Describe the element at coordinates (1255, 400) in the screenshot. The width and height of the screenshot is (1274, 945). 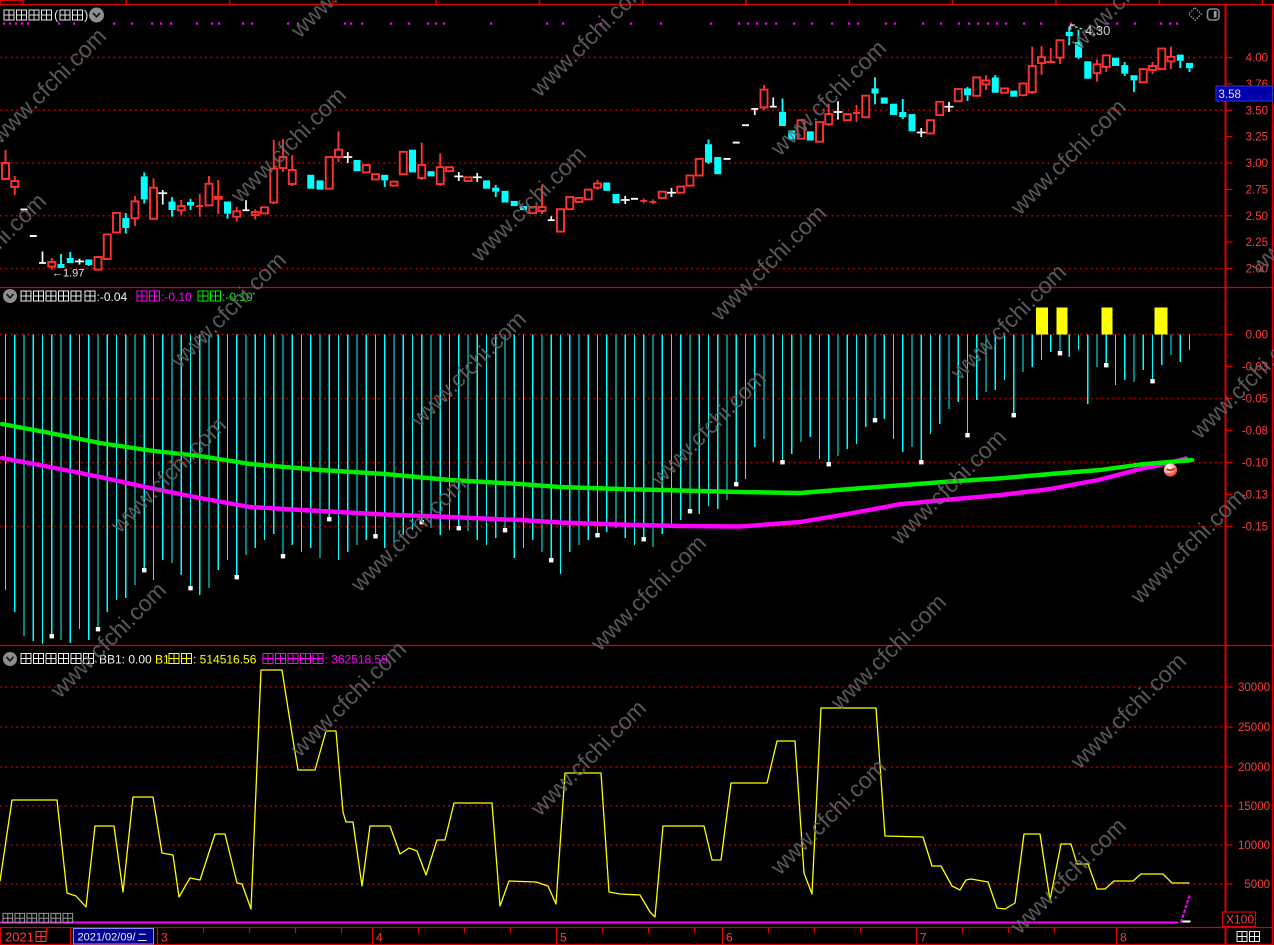
I see `svg-text: -0.05` at that location.